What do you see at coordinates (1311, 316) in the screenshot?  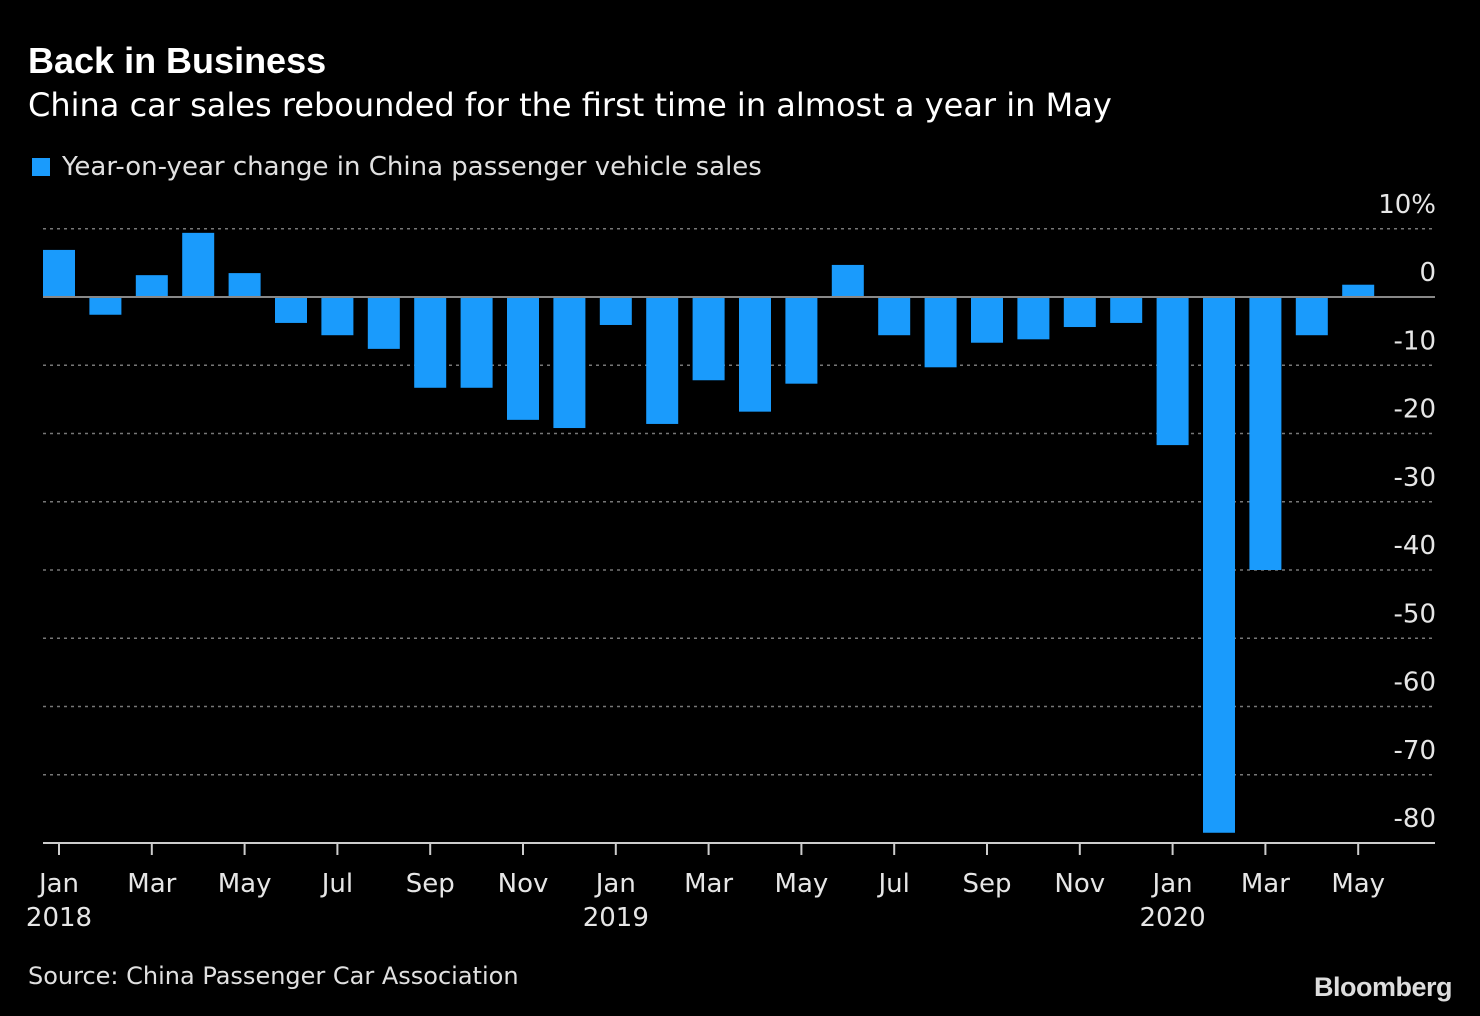 I see `bar-apr-2020` at bounding box center [1311, 316].